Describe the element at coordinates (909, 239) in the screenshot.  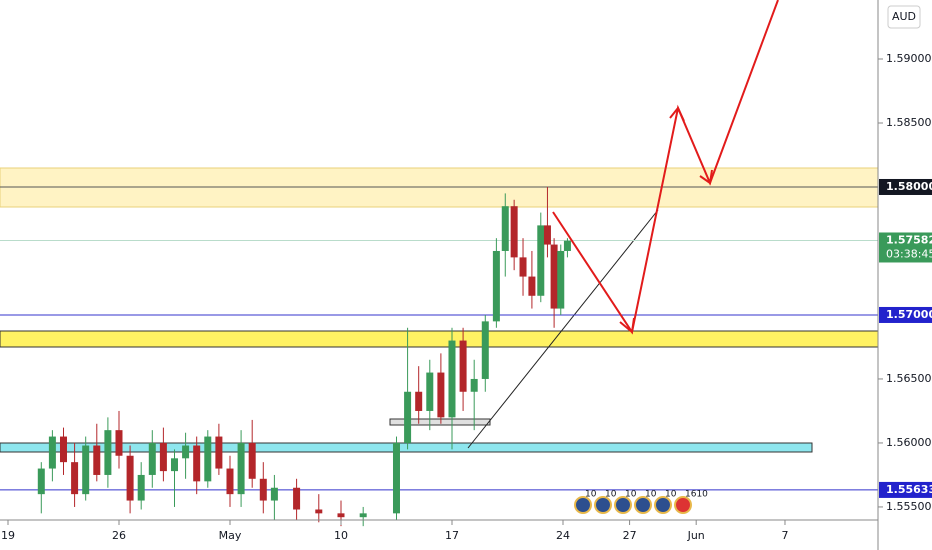
I see `price-label: 1.57582` at that location.